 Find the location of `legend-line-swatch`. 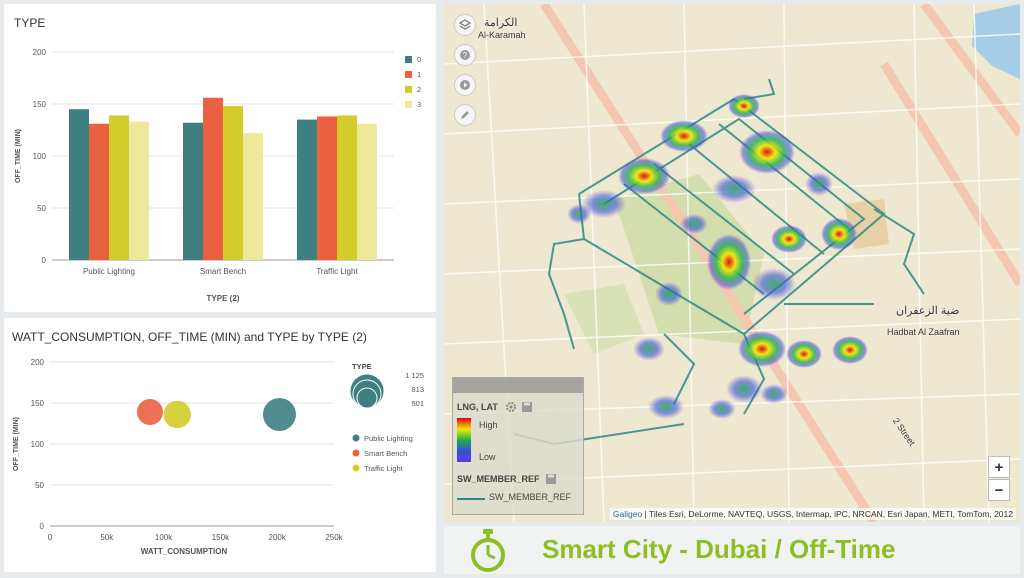

legend-line-swatch is located at coordinates (471, 499).